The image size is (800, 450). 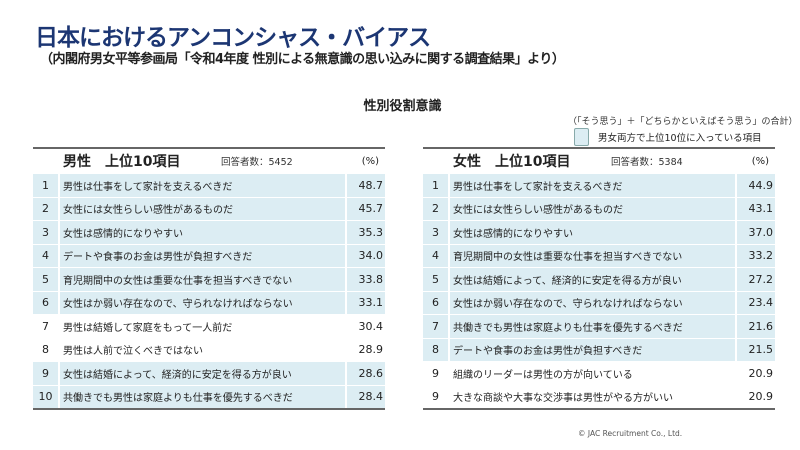 I want to click on percent-value: 27.2, so click(x=755, y=279).